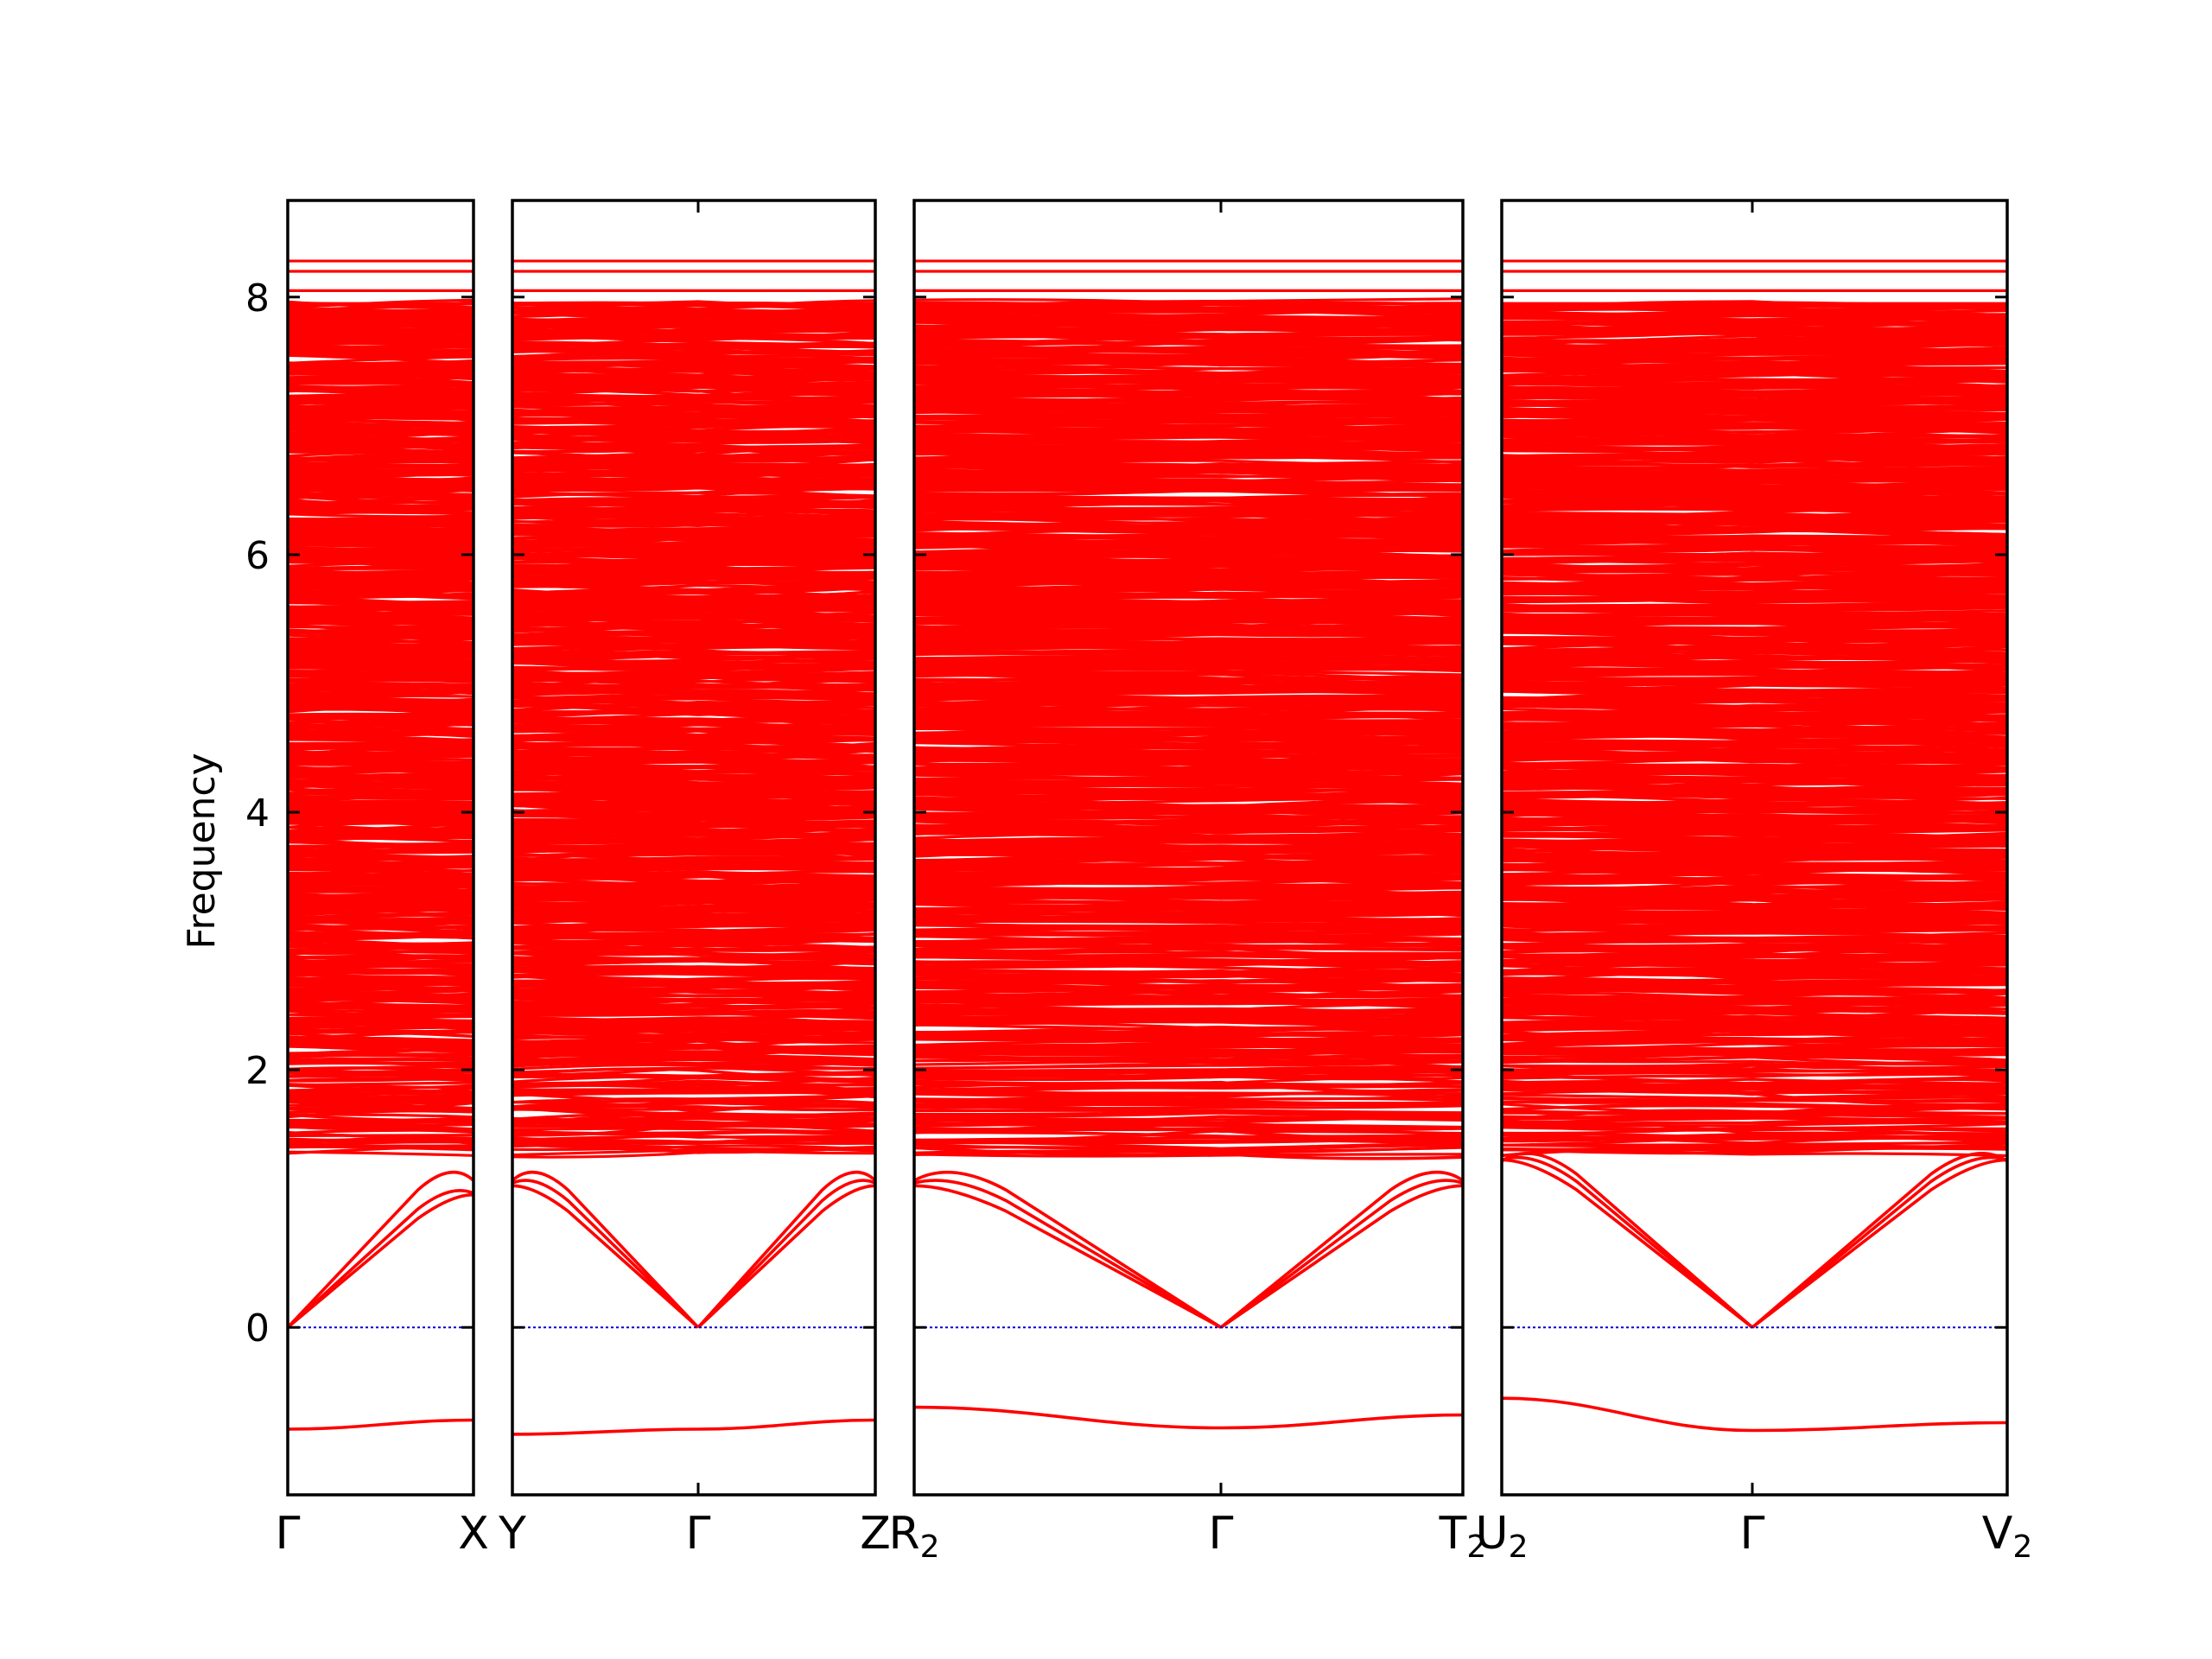  What do you see at coordinates (875, 1534) in the screenshot?
I see `k-point-label: Z` at bounding box center [875, 1534].